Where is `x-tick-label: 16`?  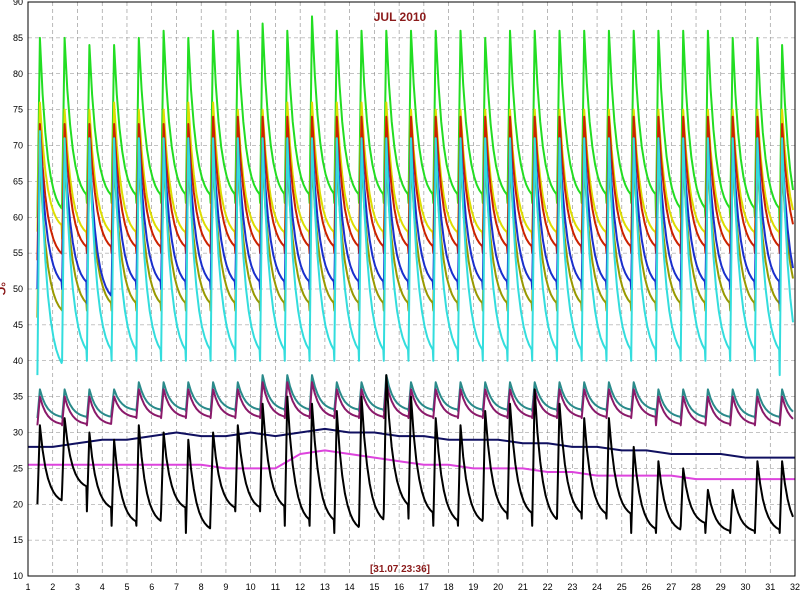 x-tick-label: 16 is located at coordinates (399, 587).